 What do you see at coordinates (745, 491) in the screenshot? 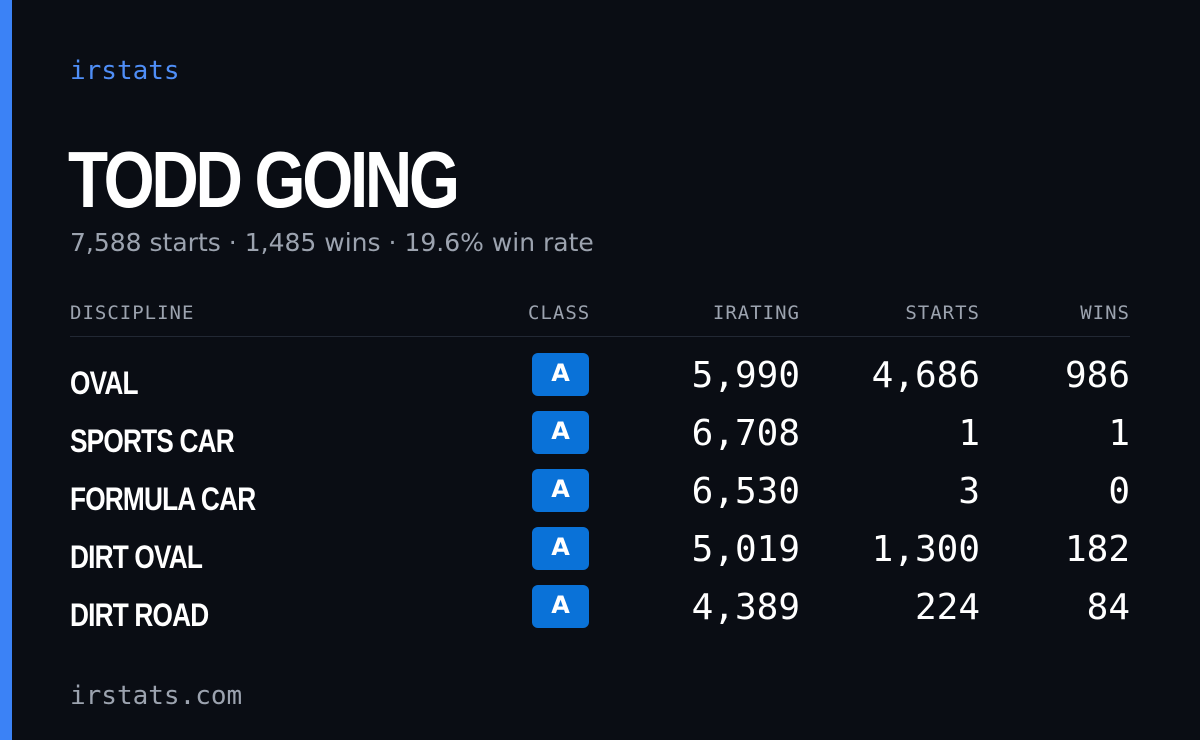
I see `row-irating: 6,530` at bounding box center [745, 491].